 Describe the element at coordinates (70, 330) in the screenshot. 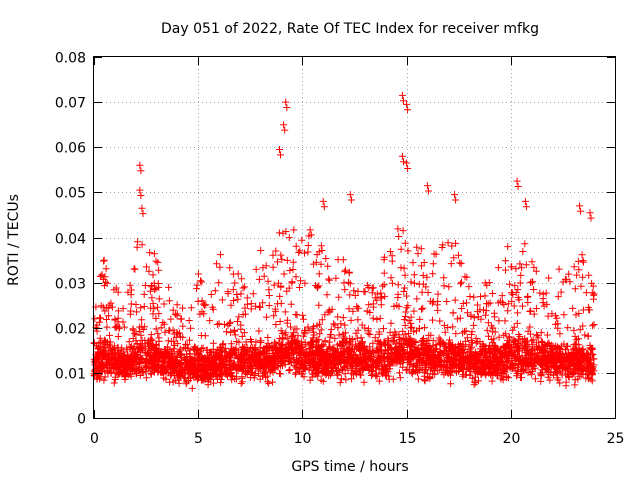

I see `y-tick-label: 0.02` at that location.